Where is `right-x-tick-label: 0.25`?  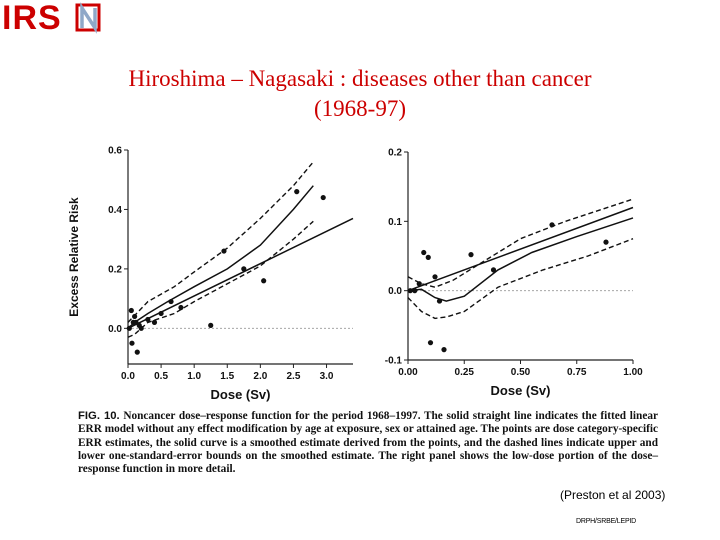 right-x-tick-label: 0.25 is located at coordinates (465, 372).